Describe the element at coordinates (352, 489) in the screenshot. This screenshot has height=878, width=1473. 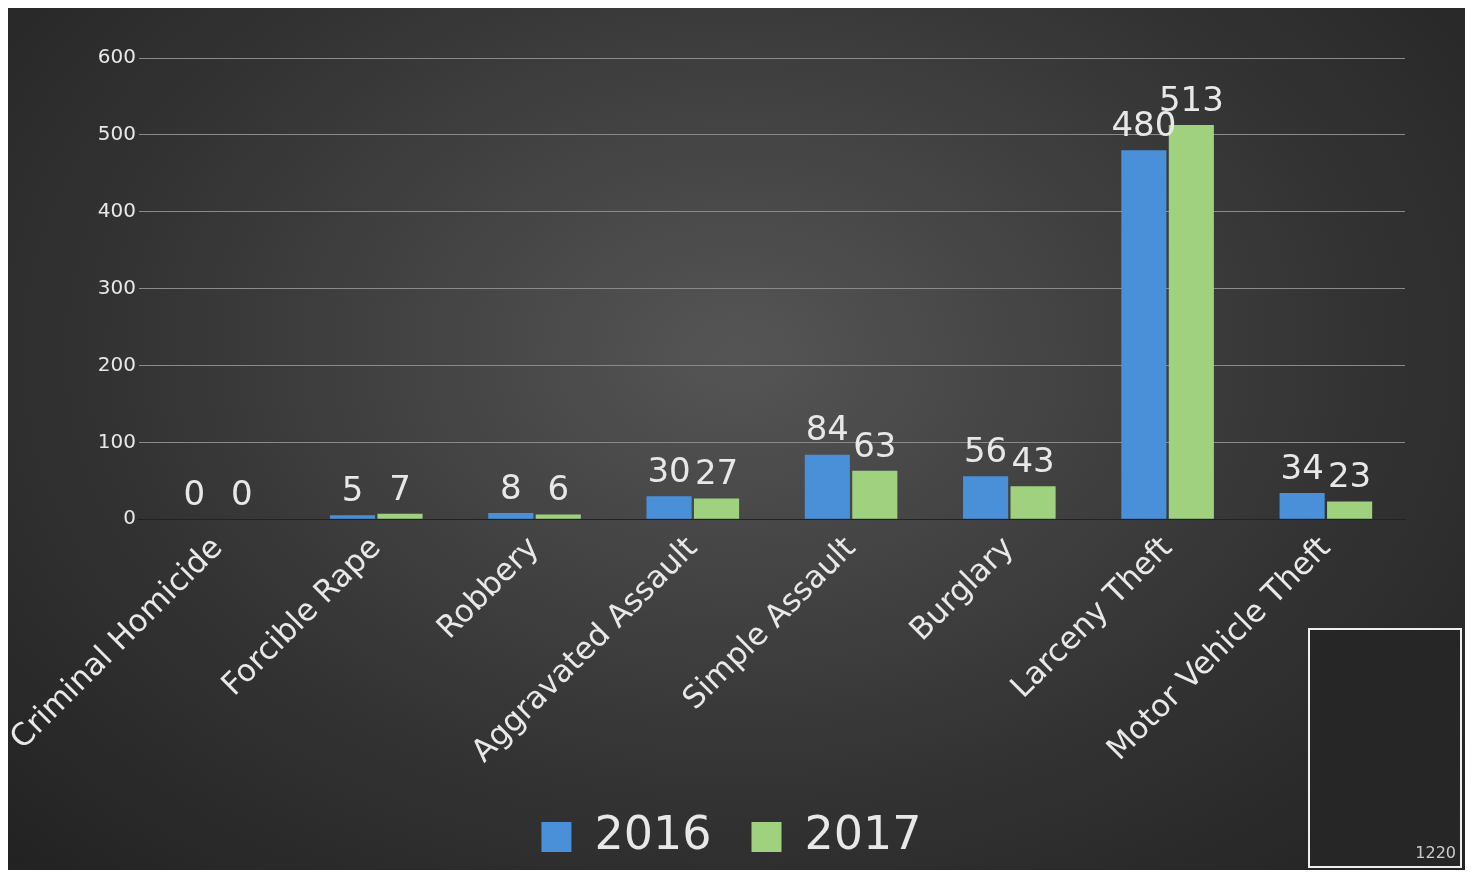
I see `data-label: 5` at that location.